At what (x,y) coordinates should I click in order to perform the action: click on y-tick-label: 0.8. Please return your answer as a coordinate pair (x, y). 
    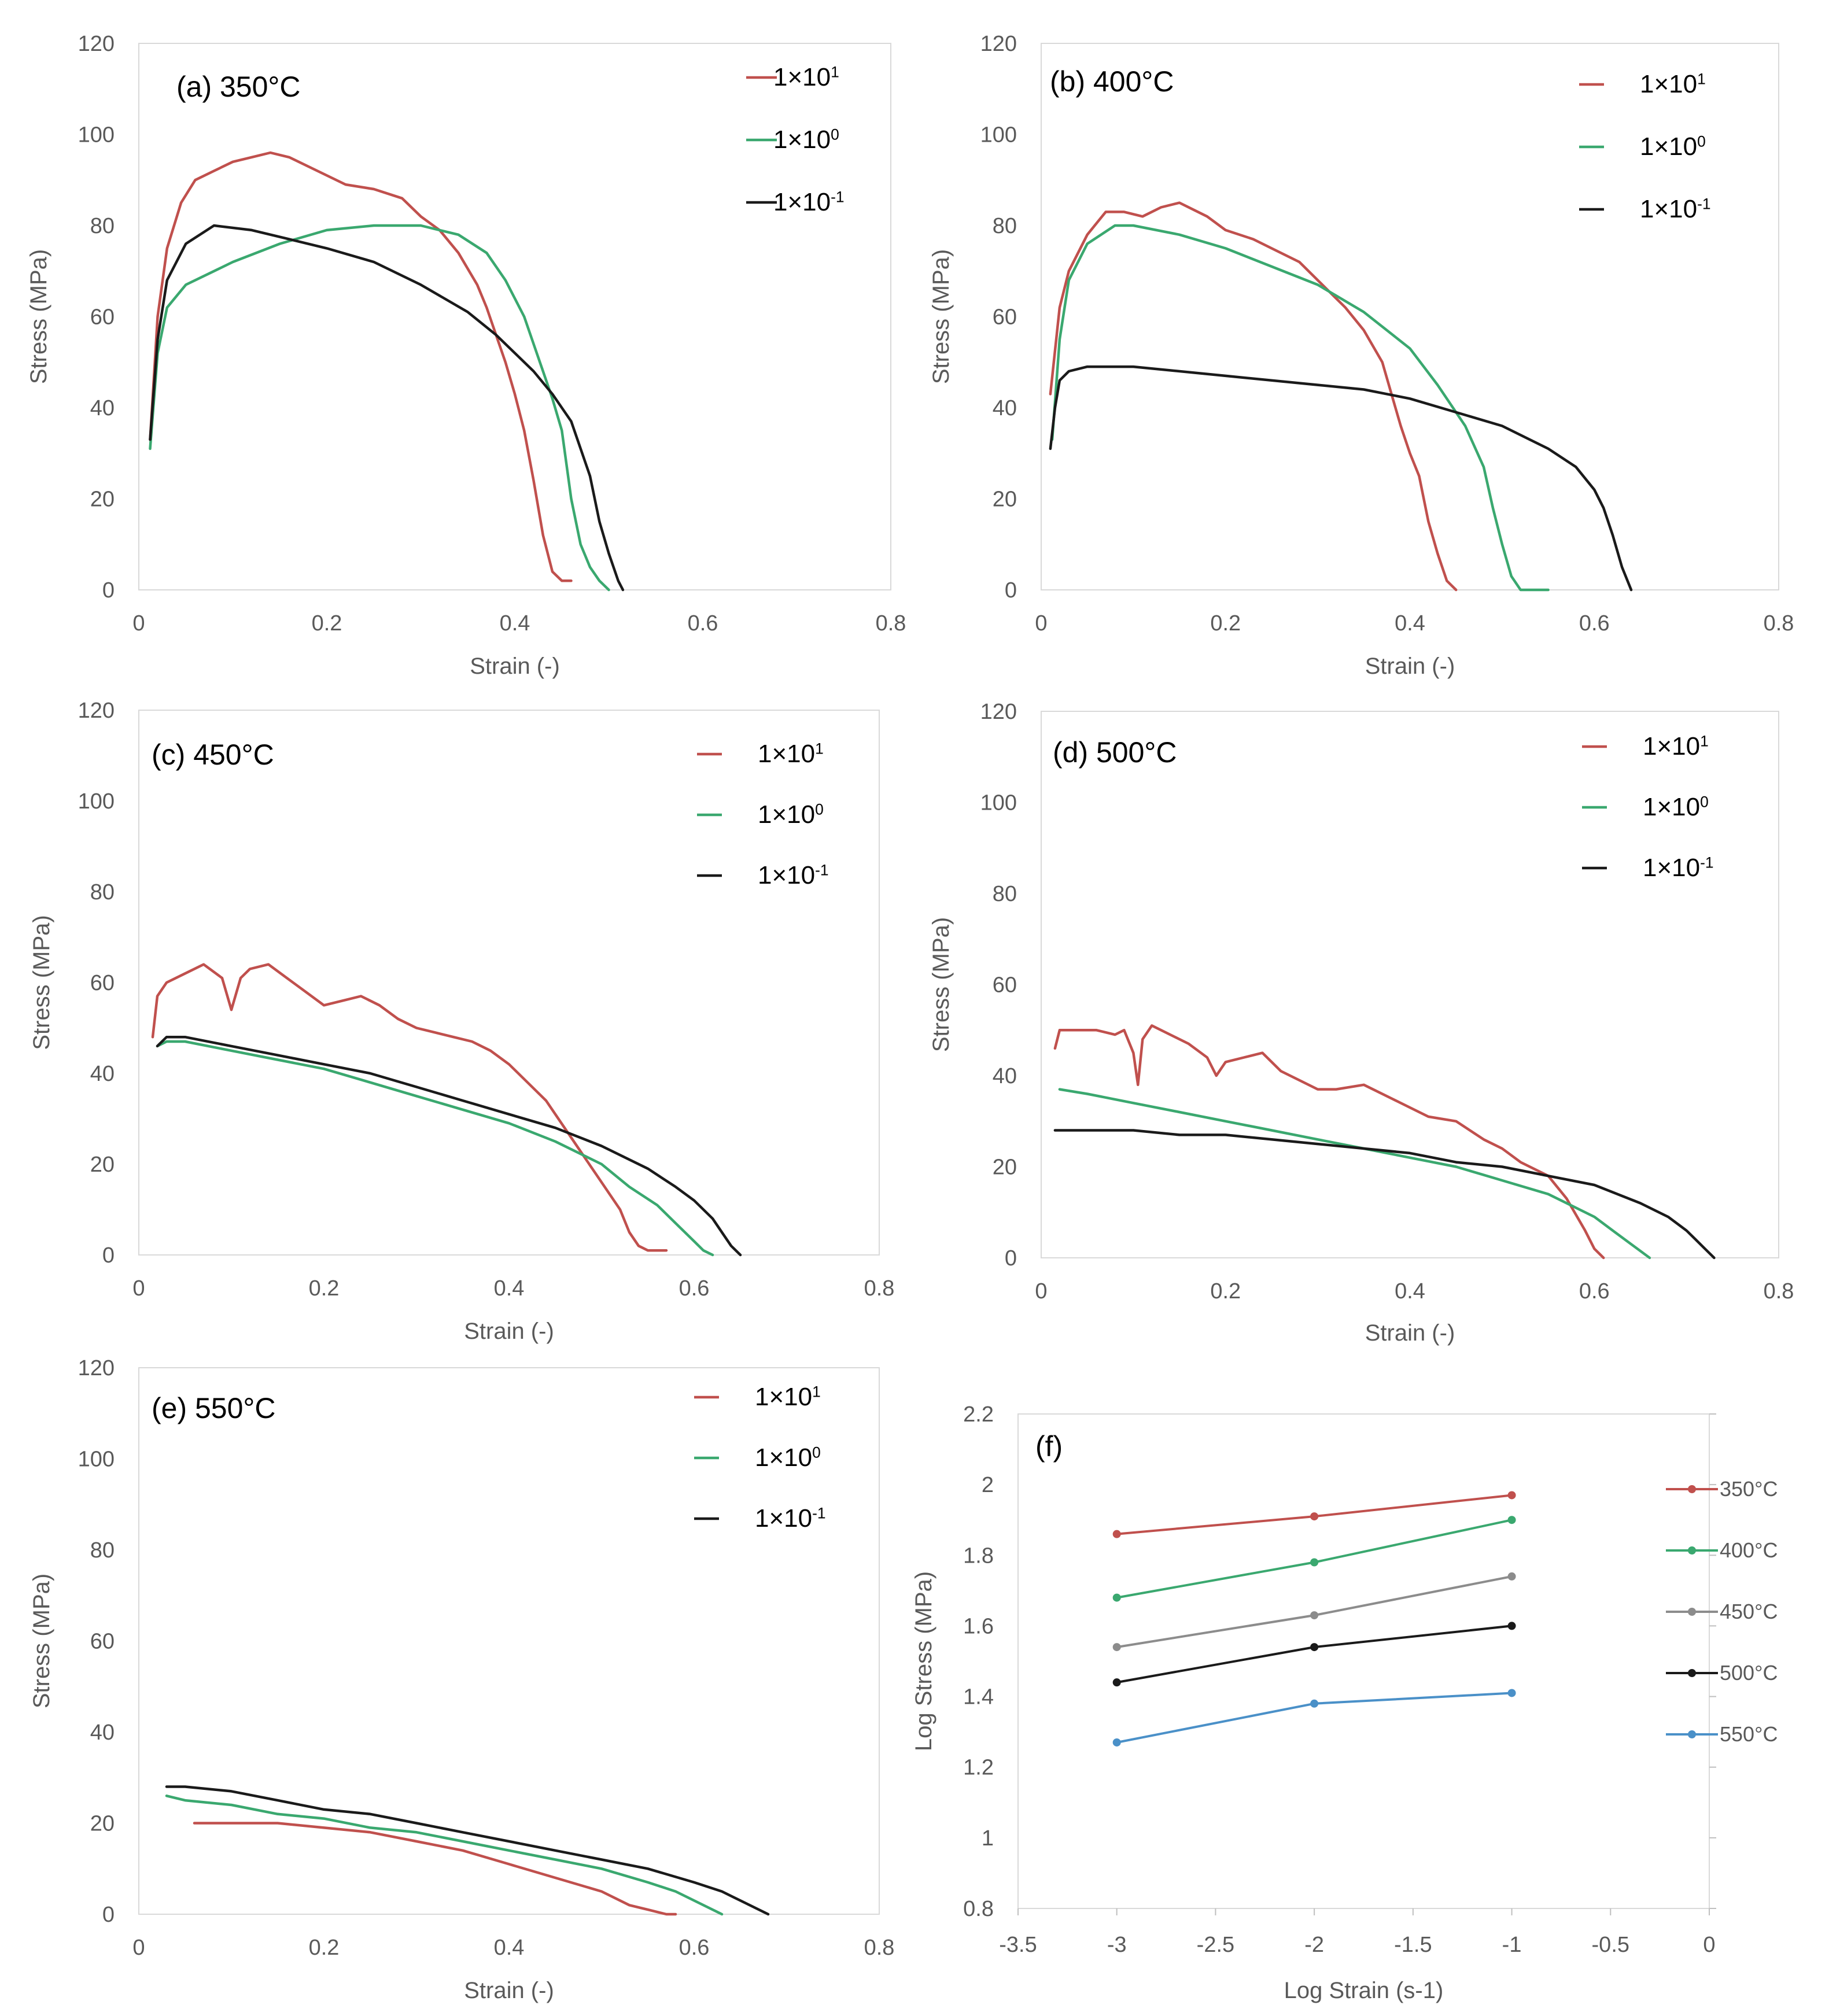
    Looking at the image, I should click on (978, 1909).